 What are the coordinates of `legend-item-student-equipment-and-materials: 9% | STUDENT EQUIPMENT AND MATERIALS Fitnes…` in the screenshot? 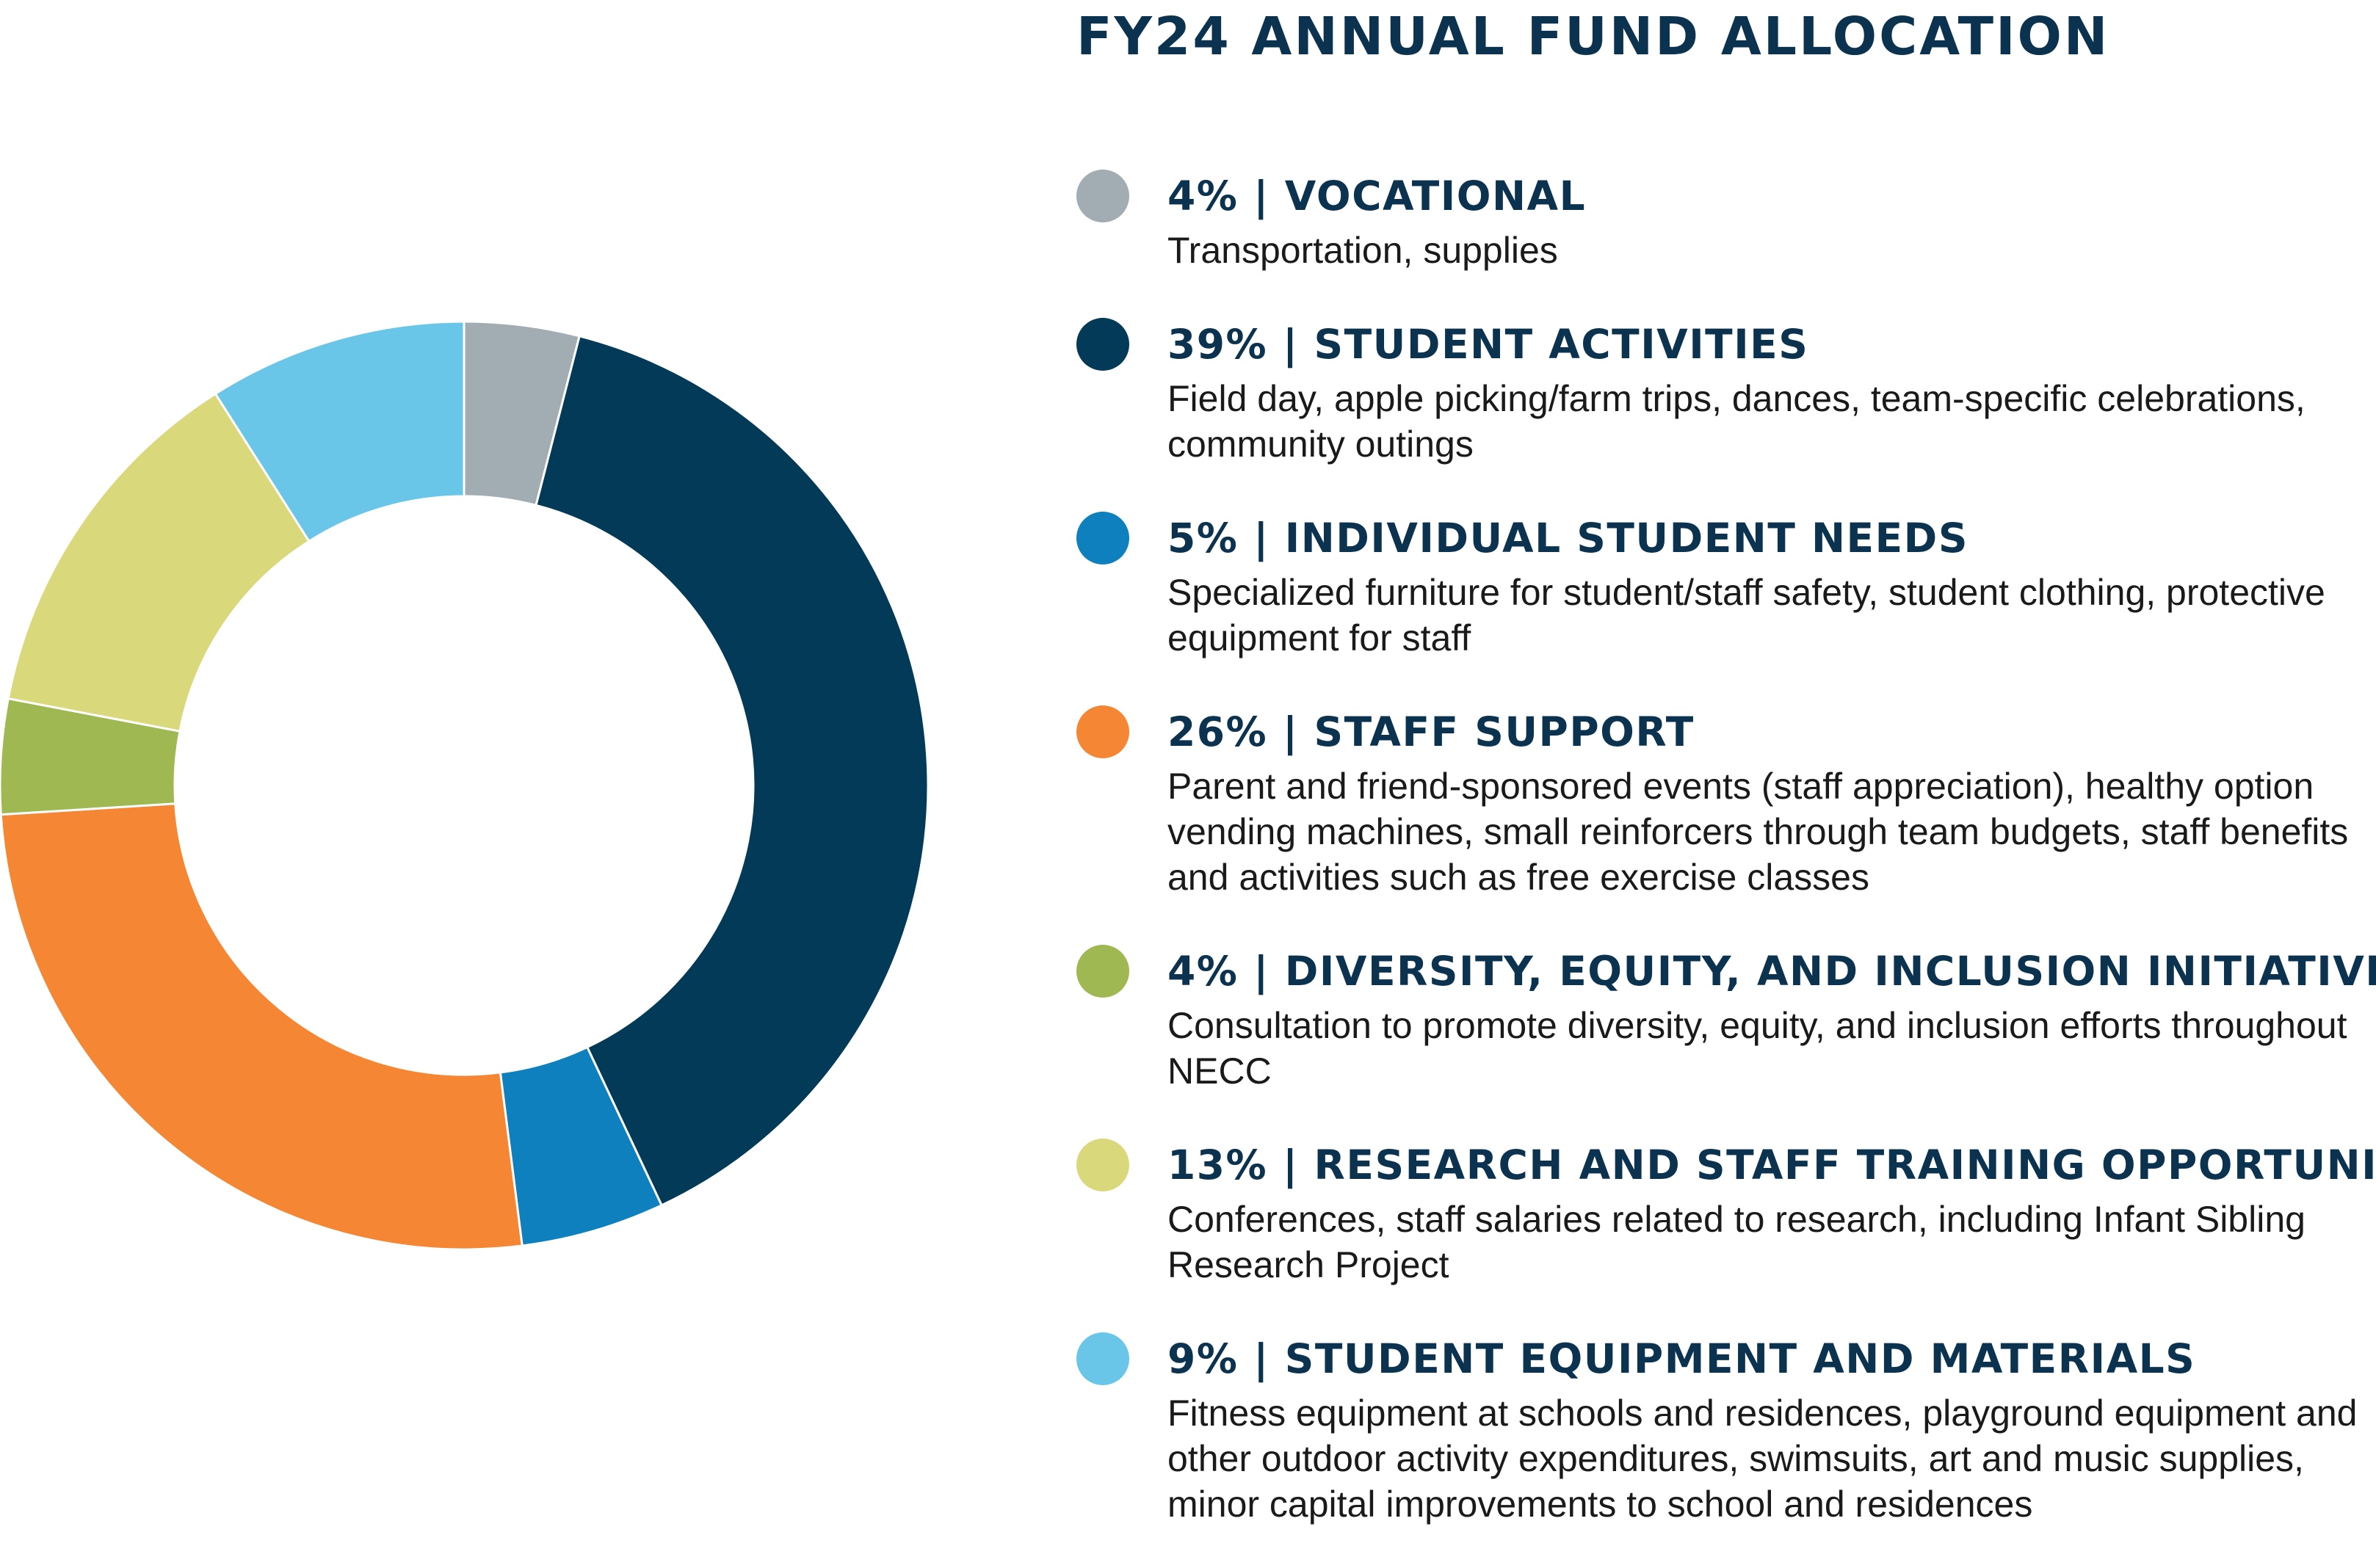 It's located at (1722, 1428).